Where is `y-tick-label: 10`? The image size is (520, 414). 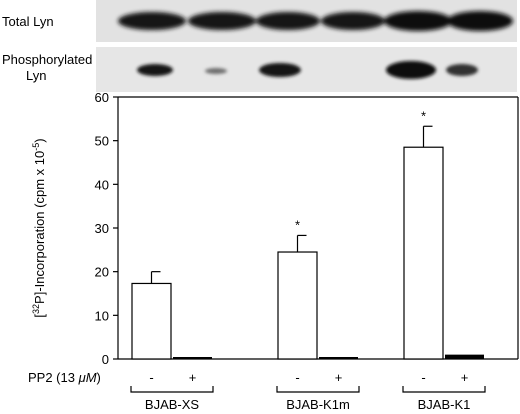 y-tick-label: 10 is located at coordinates (102, 315).